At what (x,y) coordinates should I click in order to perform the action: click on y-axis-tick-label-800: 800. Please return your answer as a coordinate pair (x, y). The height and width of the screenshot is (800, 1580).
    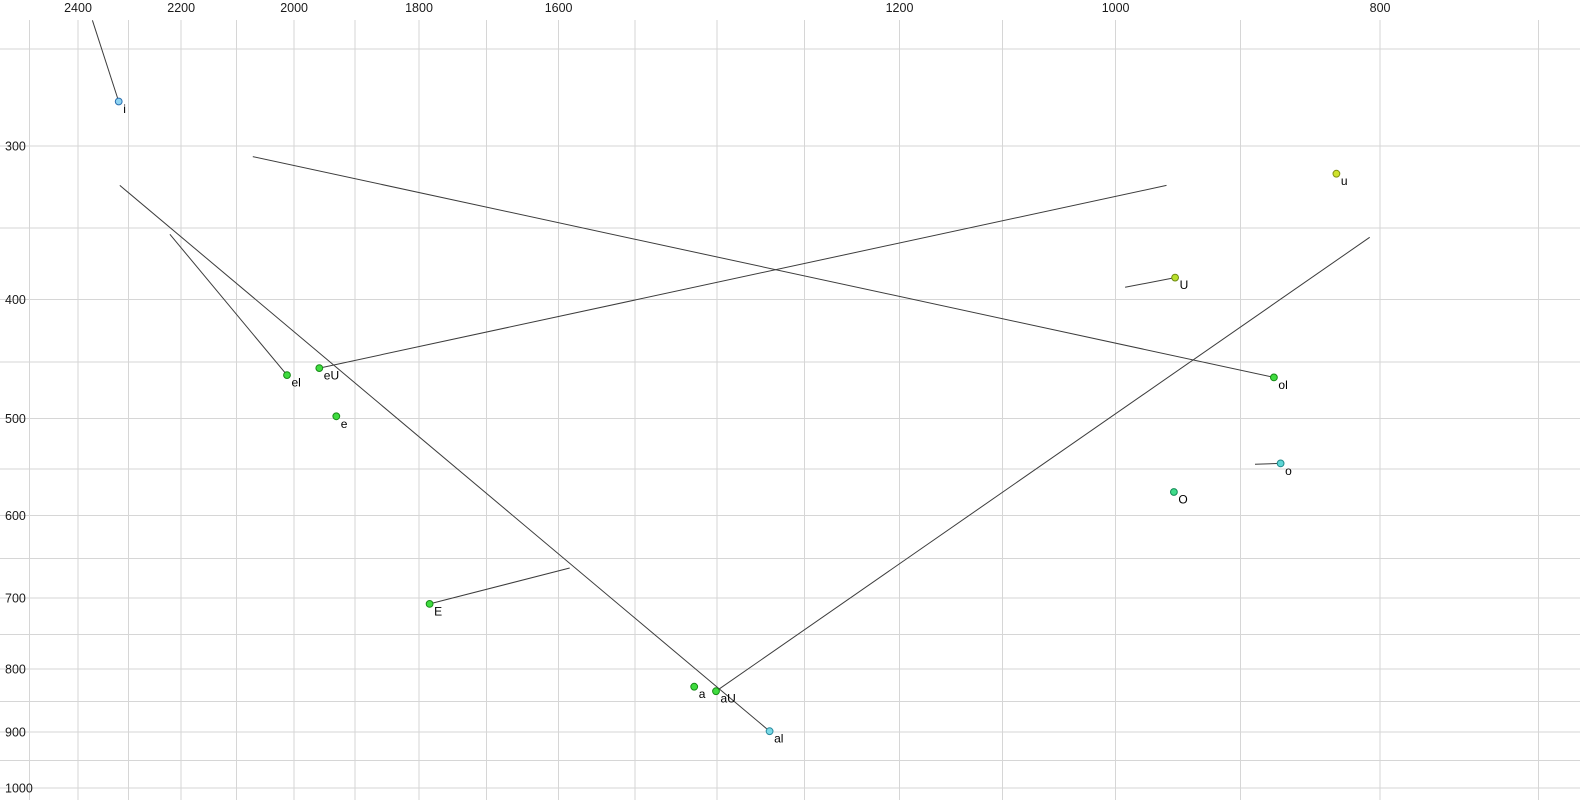
    Looking at the image, I should click on (15, 670).